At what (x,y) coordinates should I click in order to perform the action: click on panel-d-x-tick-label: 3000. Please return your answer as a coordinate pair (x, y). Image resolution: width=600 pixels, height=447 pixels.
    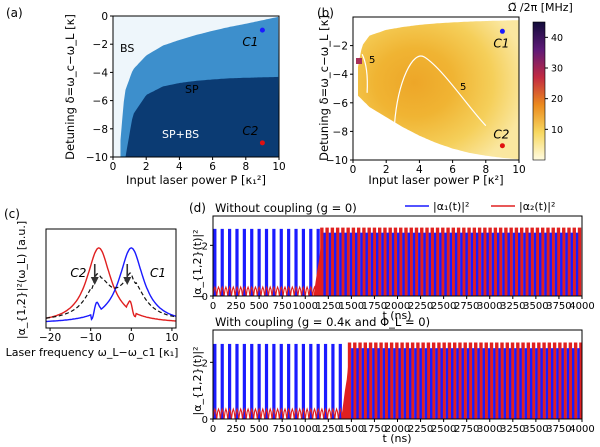
    Looking at the image, I should click on (489, 306).